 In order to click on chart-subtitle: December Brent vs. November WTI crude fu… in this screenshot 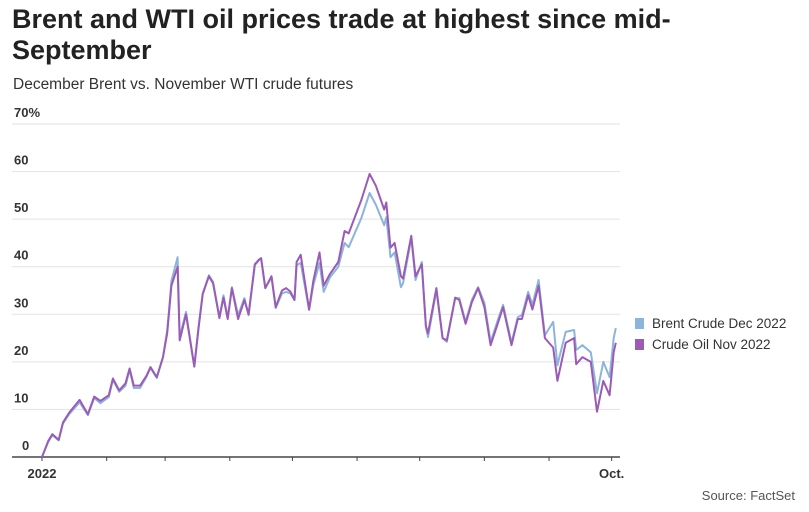, I will do `click(183, 84)`.